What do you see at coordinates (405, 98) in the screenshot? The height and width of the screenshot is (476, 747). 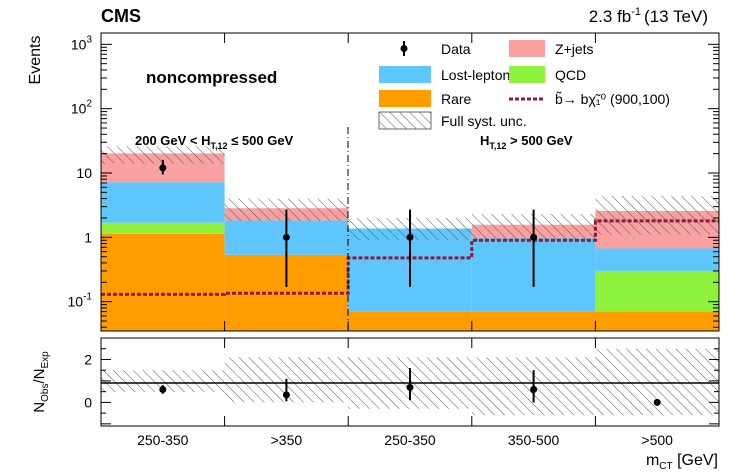 I see `legend-rare-swatch` at bounding box center [405, 98].